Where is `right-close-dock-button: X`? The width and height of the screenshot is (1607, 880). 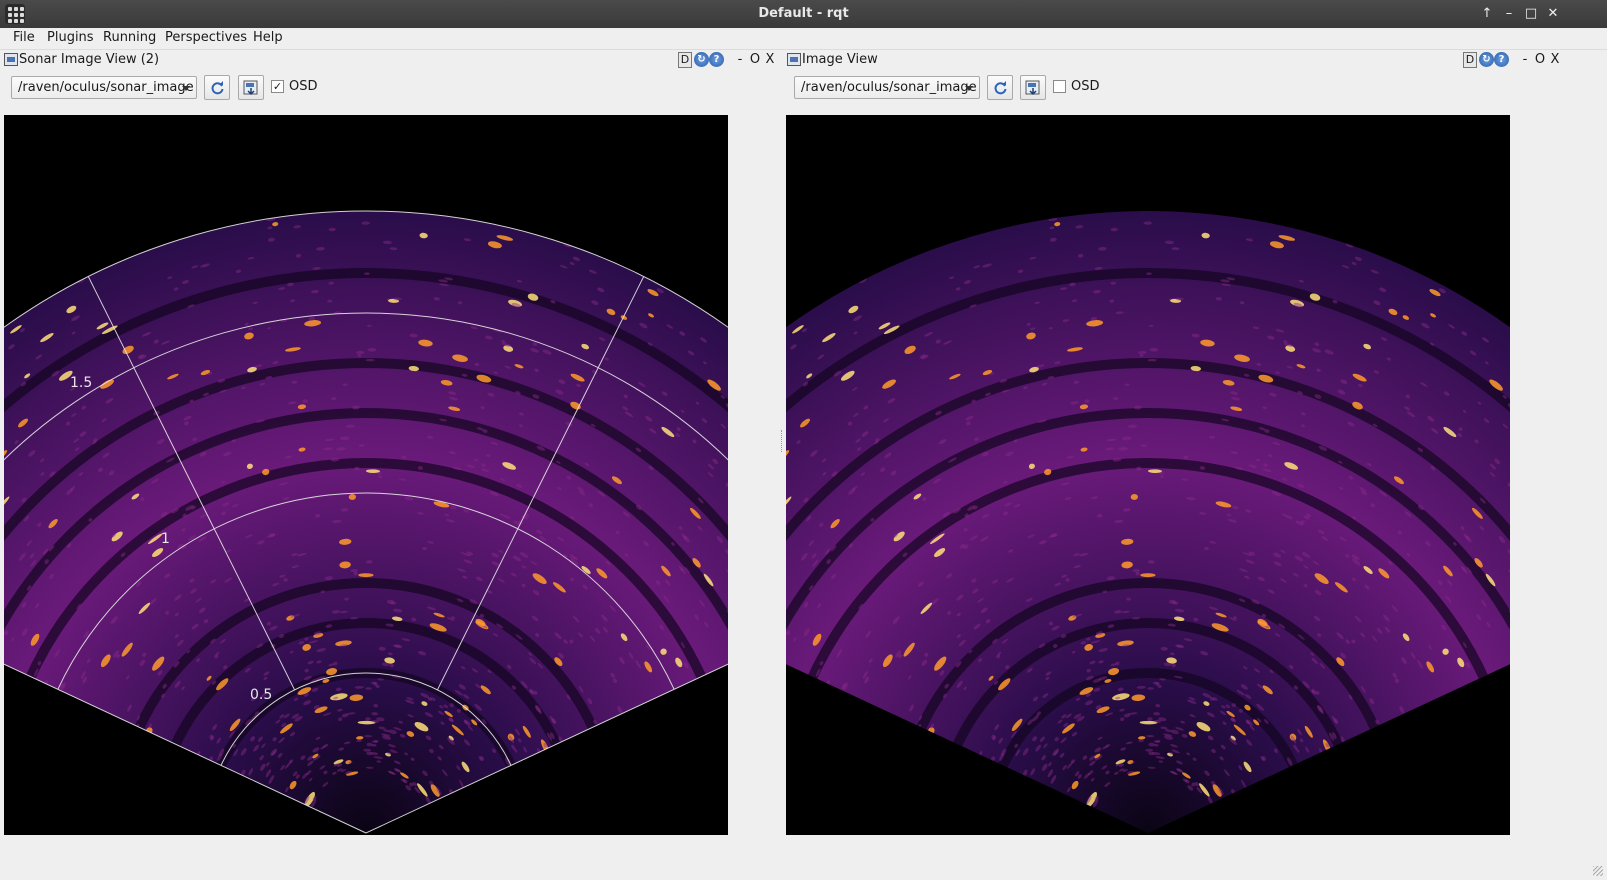 right-close-dock-button: X is located at coordinates (1555, 59).